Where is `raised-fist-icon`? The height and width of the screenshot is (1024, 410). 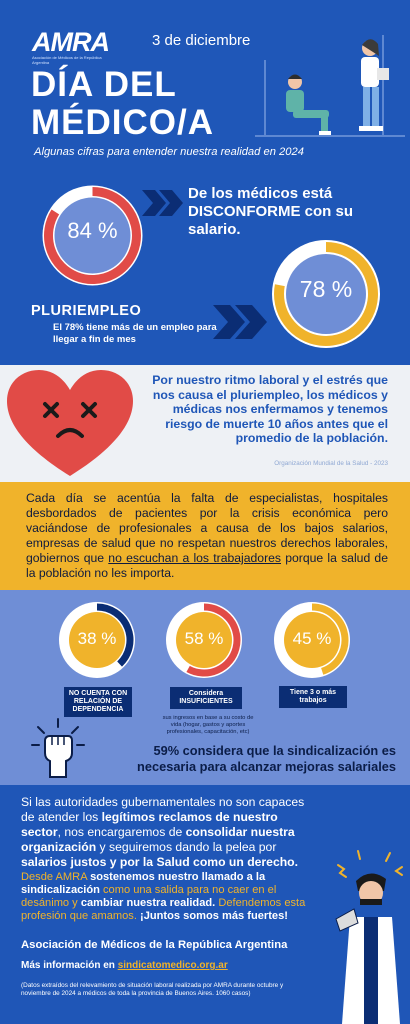 raised-fist-icon is located at coordinates (58, 748).